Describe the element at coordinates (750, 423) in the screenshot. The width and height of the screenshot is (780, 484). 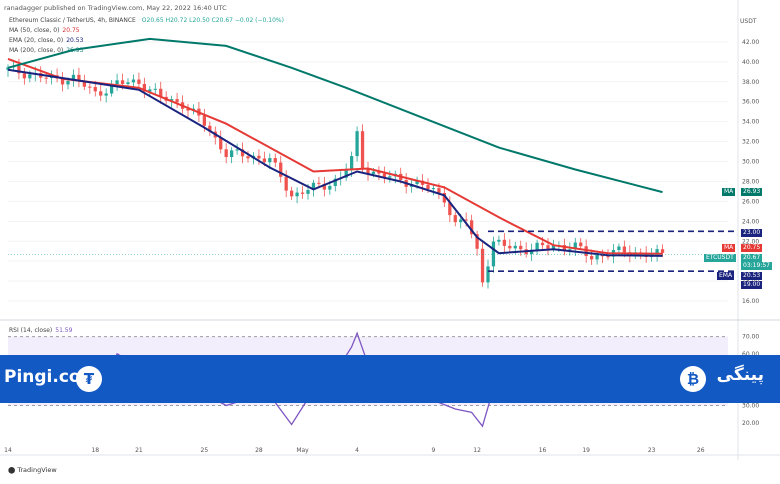
I see `rsi-tick-label: 20.00` at that location.